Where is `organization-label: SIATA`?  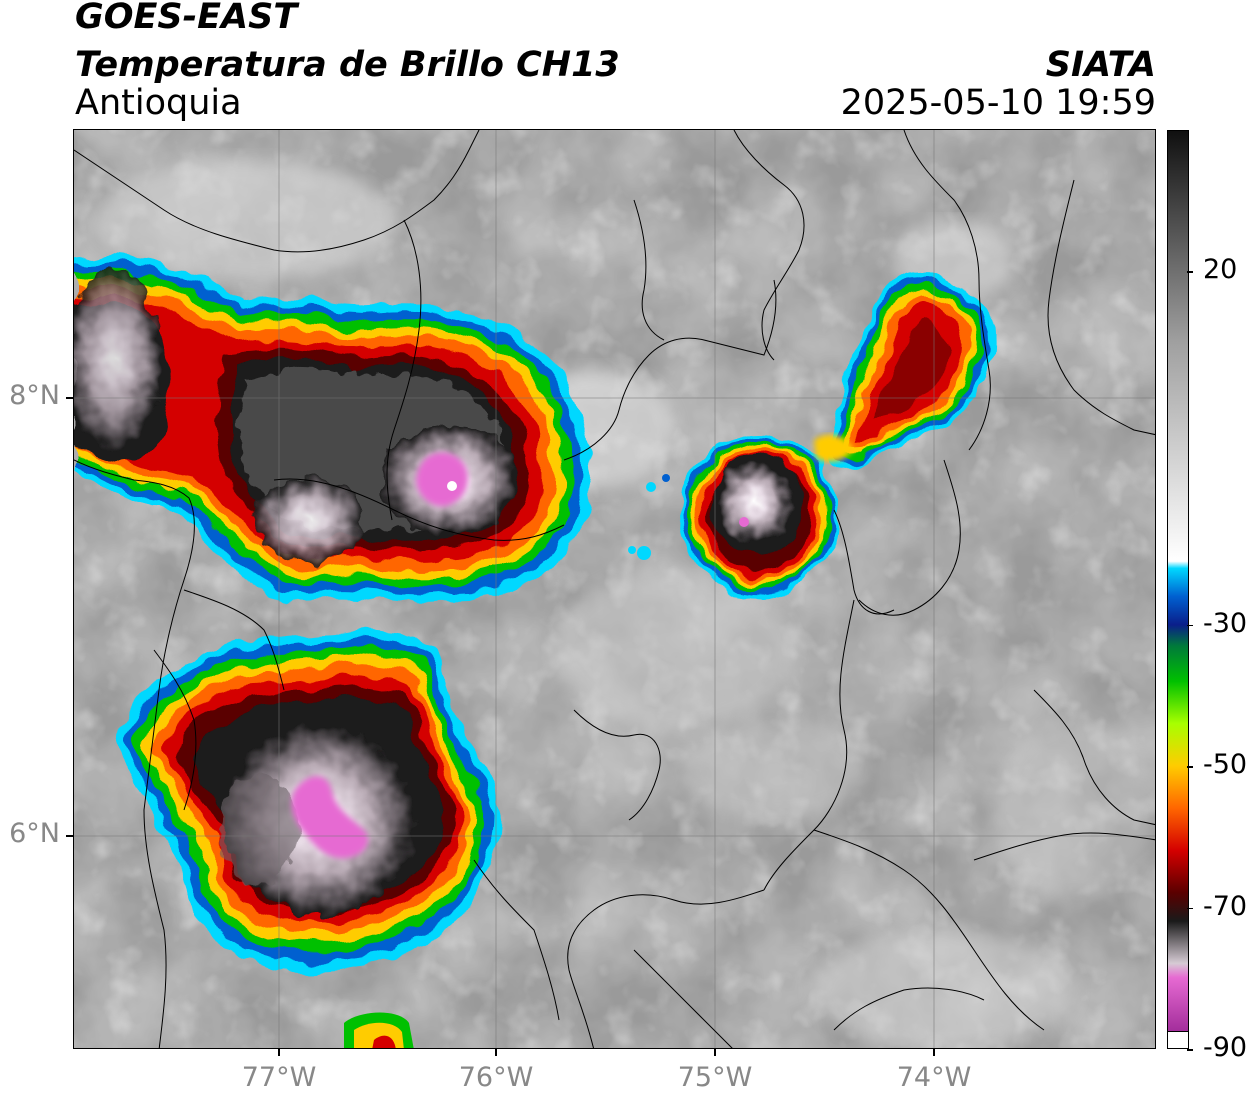
organization-label: SIATA is located at coordinates (1100, 65).